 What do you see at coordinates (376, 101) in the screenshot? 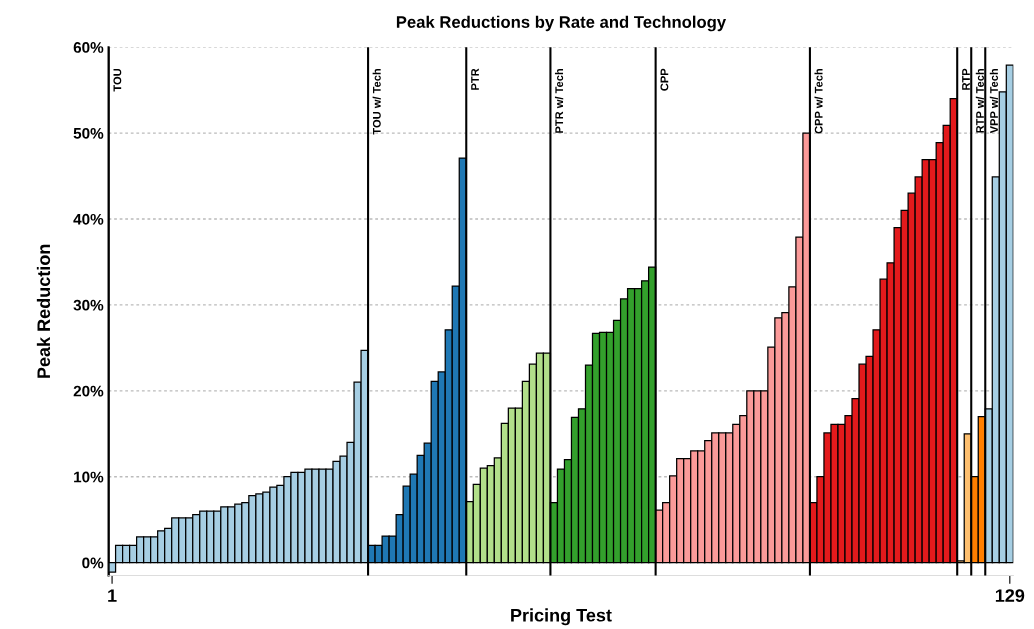
I see `ref-line-label: TOU w/ Tech` at bounding box center [376, 101].